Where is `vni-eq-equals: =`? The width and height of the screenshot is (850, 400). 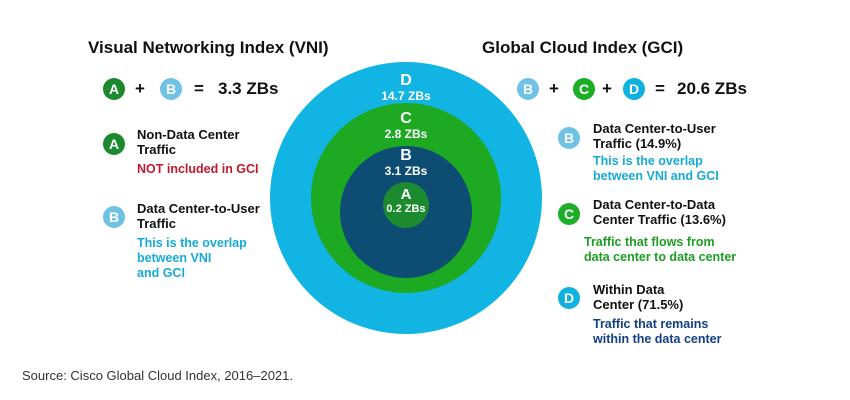 vni-eq-equals: = is located at coordinates (199, 88).